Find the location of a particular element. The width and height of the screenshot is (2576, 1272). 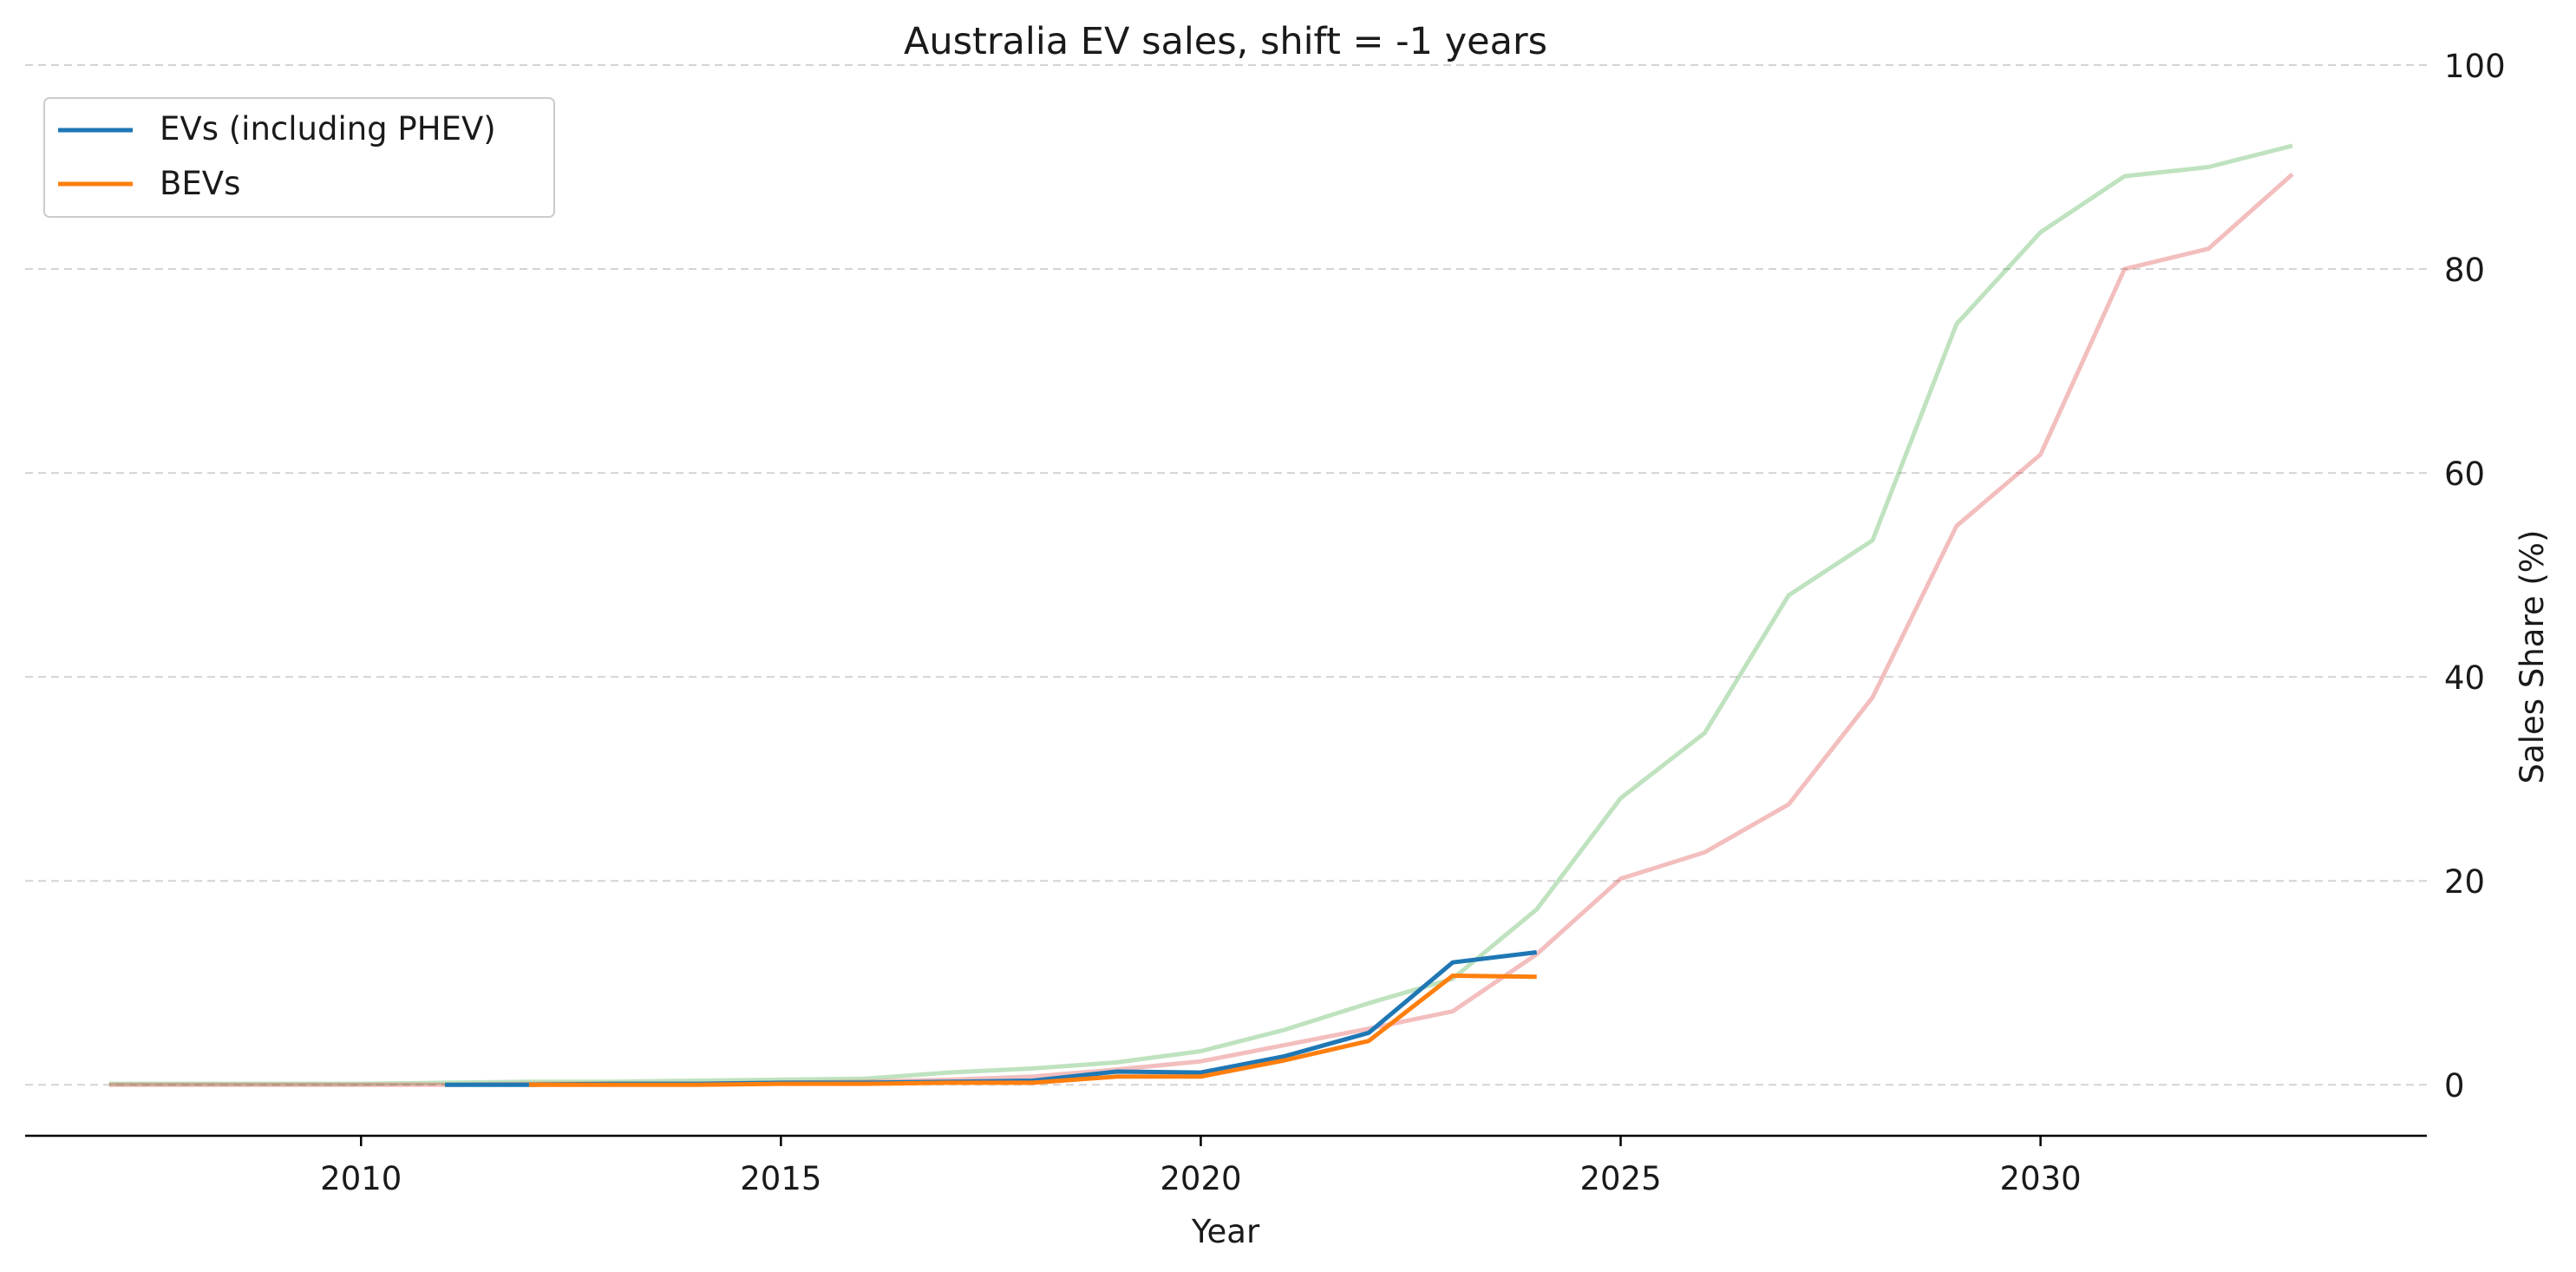

y-tick-label: 20 is located at coordinates (2464, 882).